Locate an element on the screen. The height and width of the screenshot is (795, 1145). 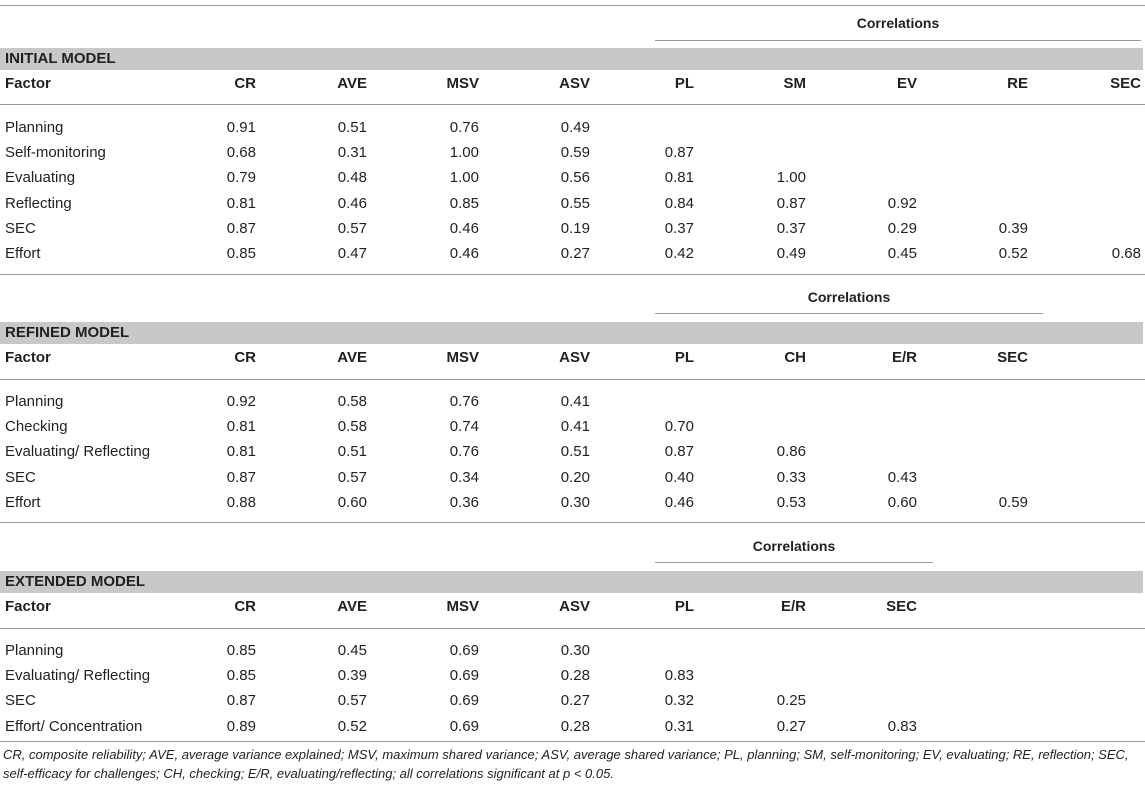
initial-row-label: Evaluating is located at coordinates (40, 178).